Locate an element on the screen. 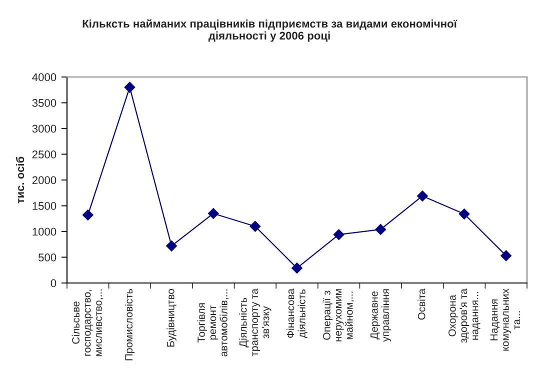 This screenshot has width=539, height=385. y-tick-label: 1500 is located at coordinates (44, 206).